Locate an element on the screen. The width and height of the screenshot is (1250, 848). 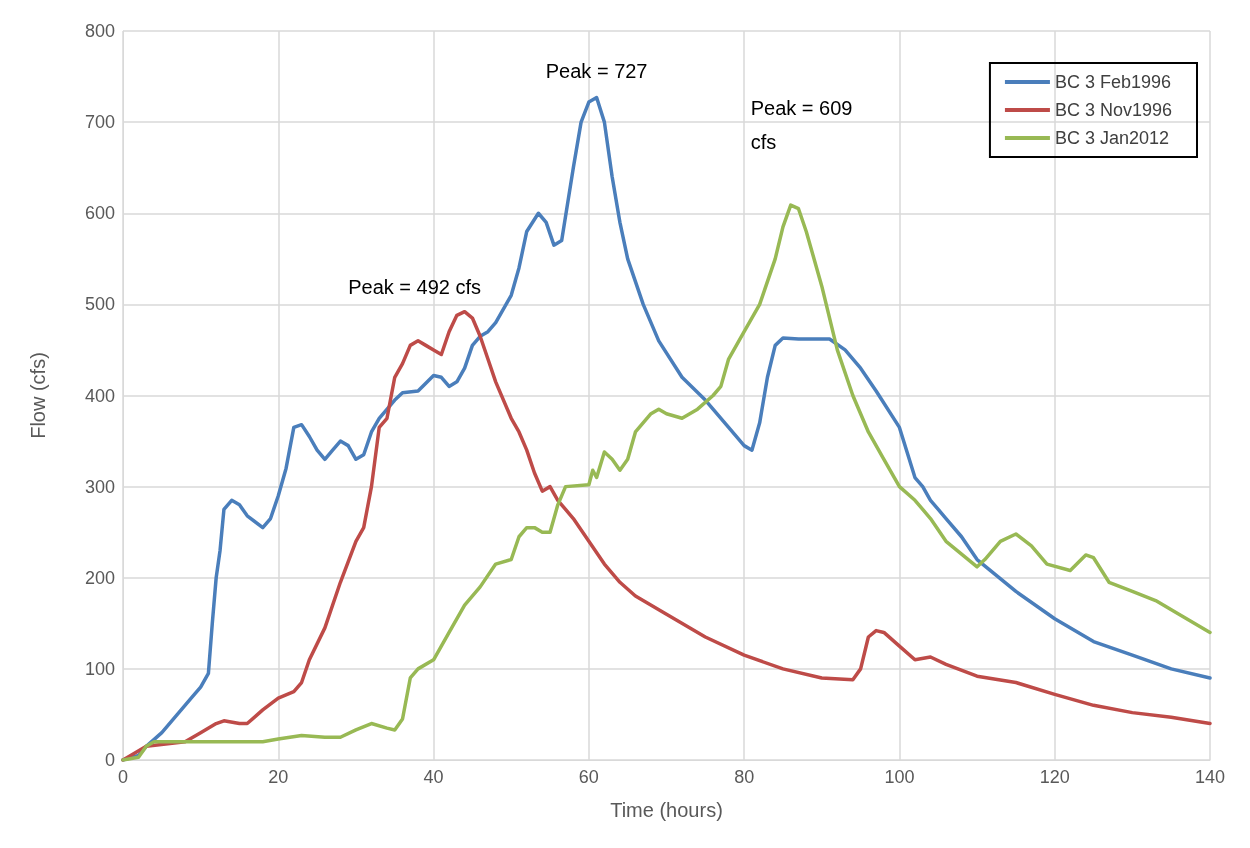
x-tick-label: 120 is located at coordinates (1054, 777).